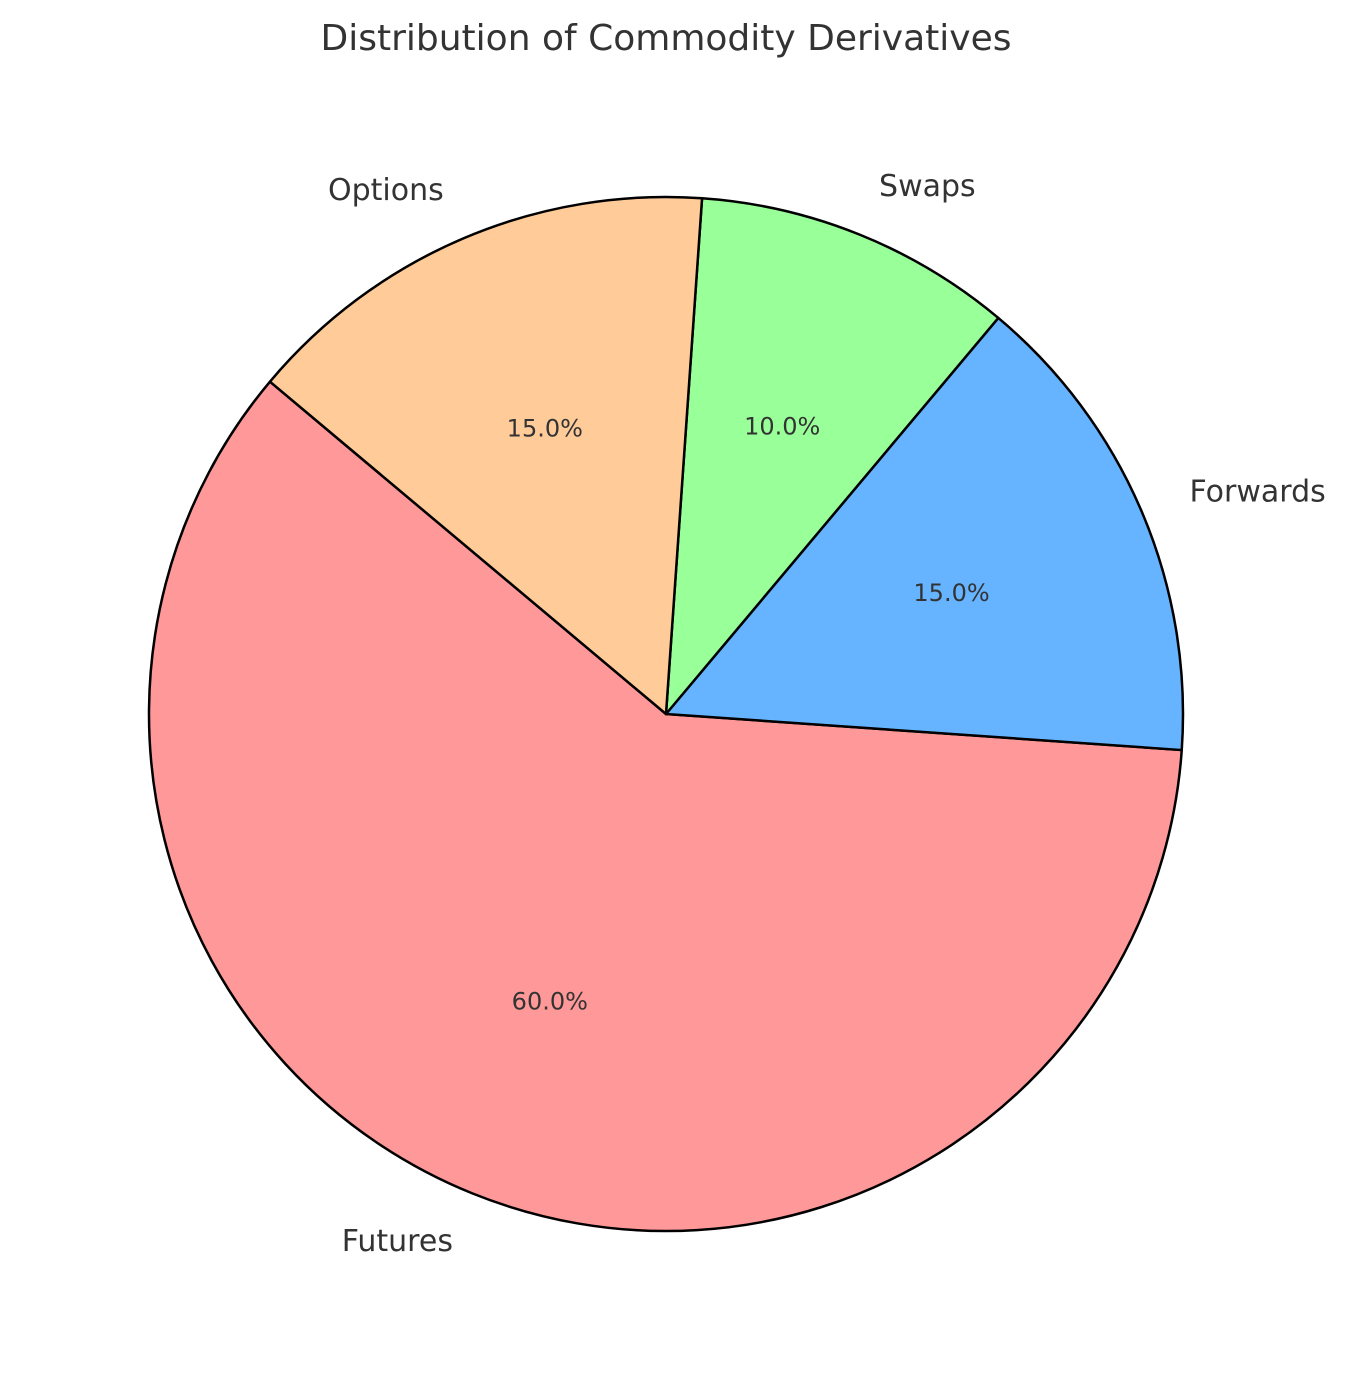  I want to click on slice-label-swaps: Swaps, so click(927, 186).